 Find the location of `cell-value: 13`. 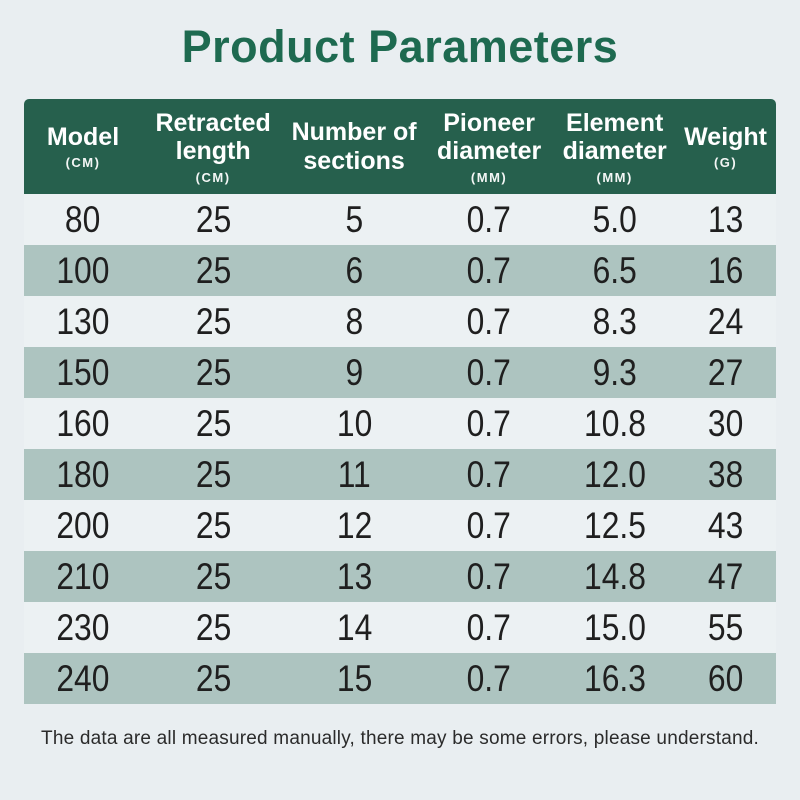

cell-value: 13 is located at coordinates (354, 576).